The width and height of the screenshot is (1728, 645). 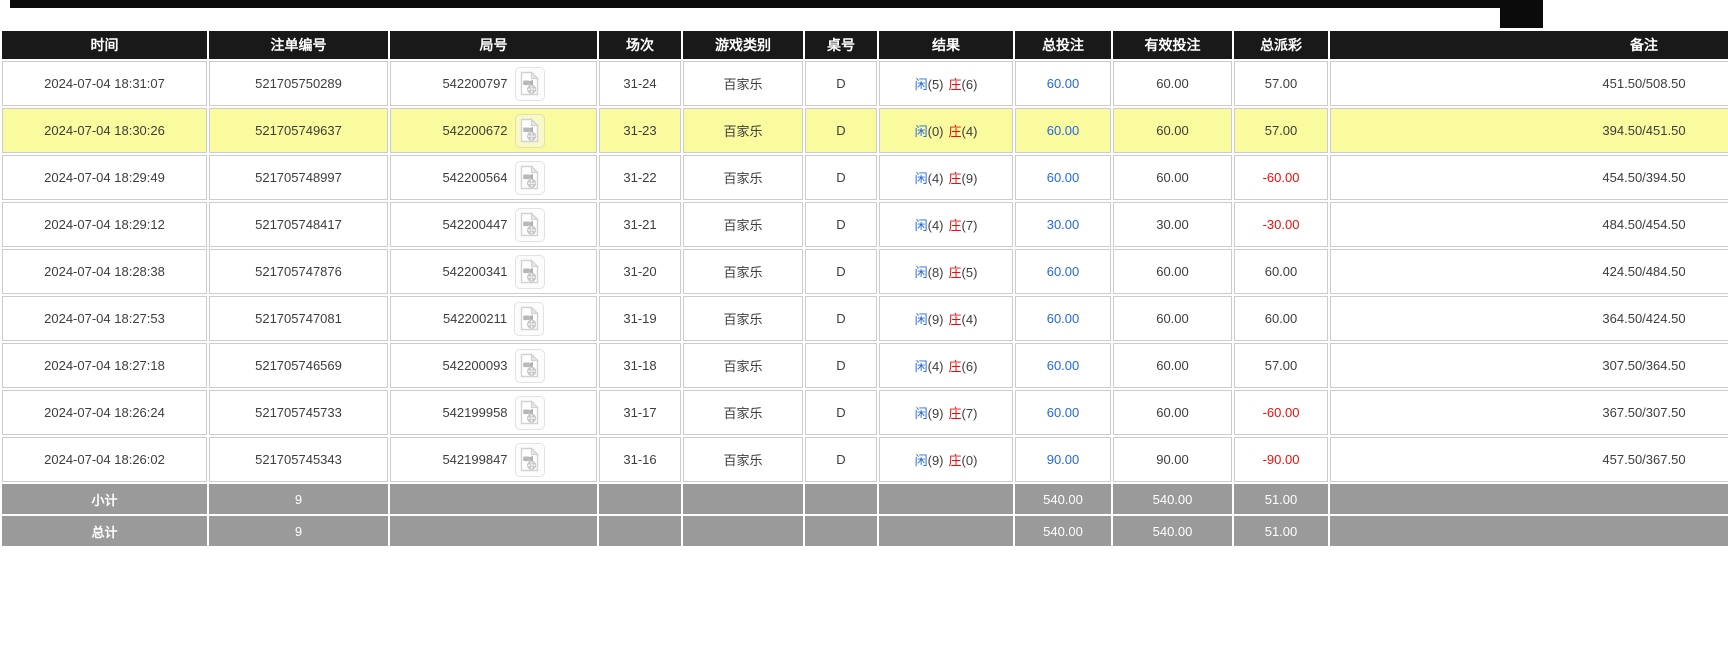 What do you see at coordinates (1281, 45) in the screenshot?
I see `column-header-payout: 总派彩` at bounding box center [1281, 45].